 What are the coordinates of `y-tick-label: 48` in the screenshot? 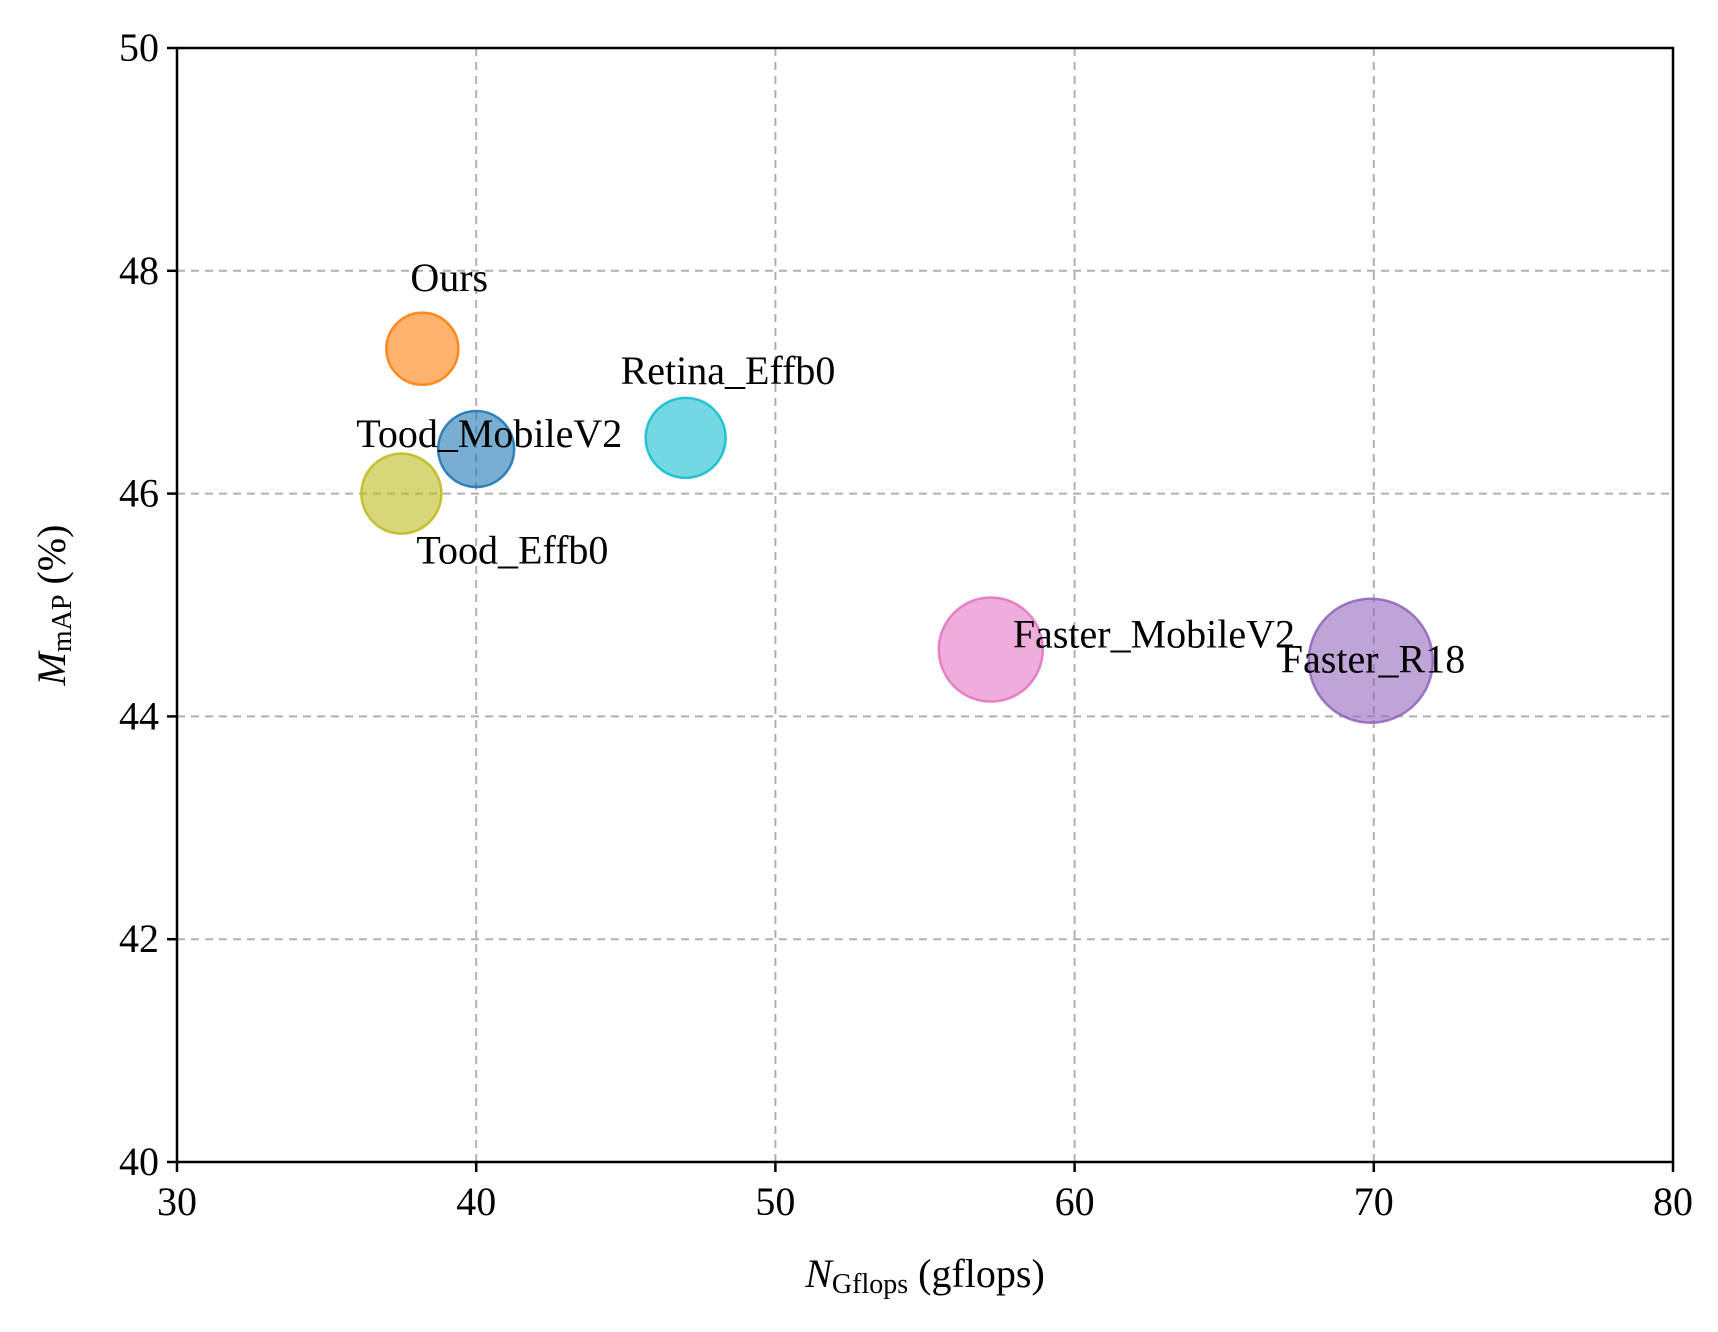 It's located at (139, 270).